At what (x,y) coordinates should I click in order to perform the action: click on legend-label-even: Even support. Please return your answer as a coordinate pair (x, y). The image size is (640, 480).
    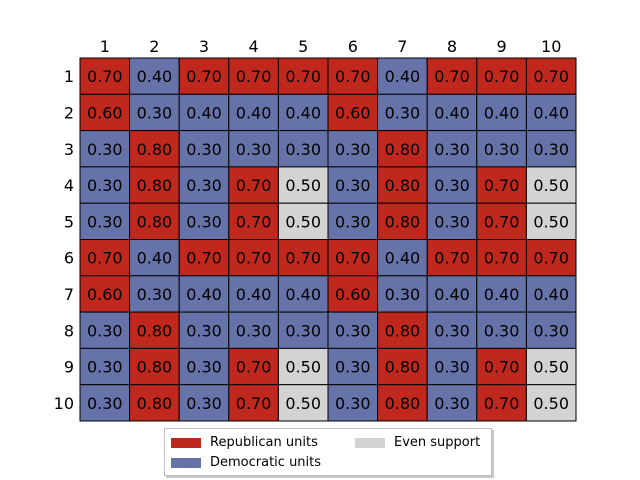
    Looking at the image, I should click on (437, 442).